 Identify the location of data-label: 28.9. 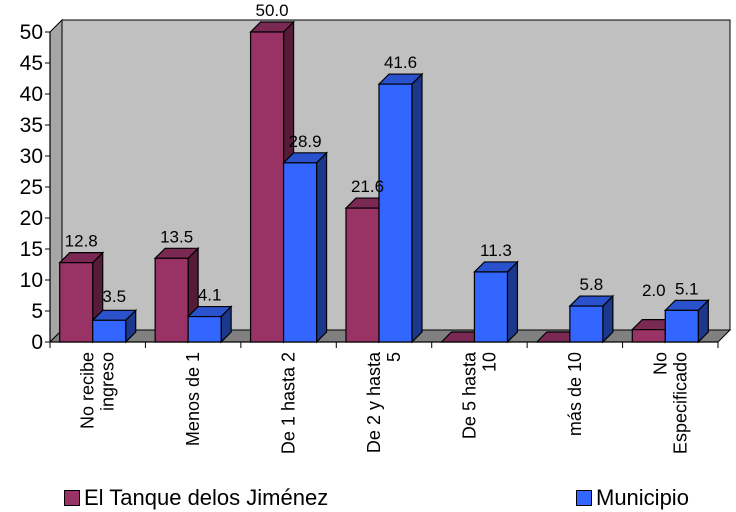
(305, 141).